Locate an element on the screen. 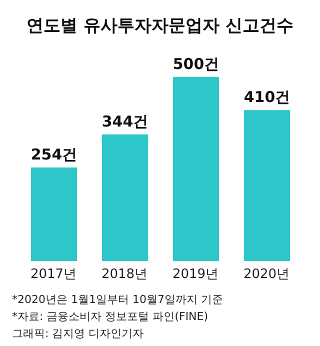 This screenshot has width=320, height=346. data-label: 500건 is located at coordinates (196, 64).